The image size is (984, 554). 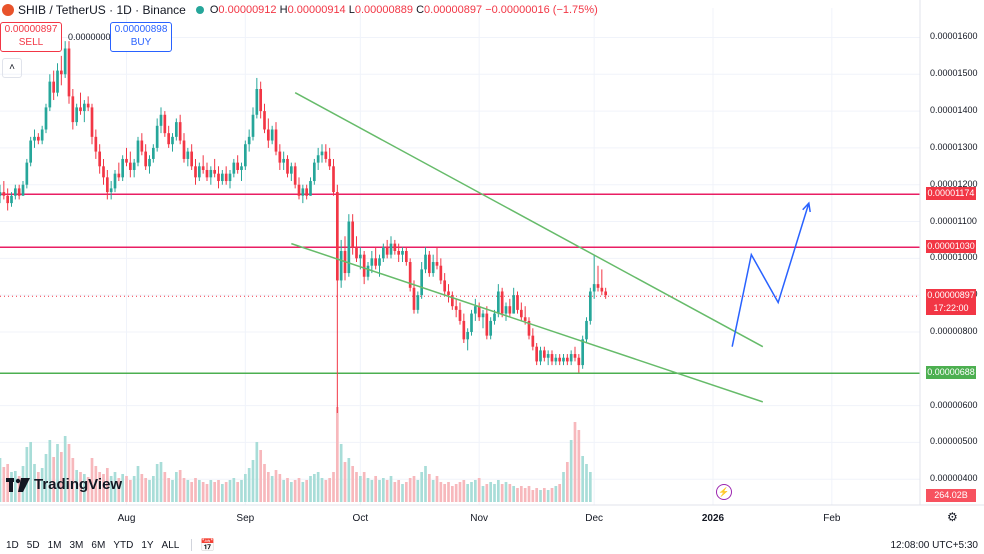 I want to click on sell-button: 0.00000897 SELL, so click(x=31, y=37).